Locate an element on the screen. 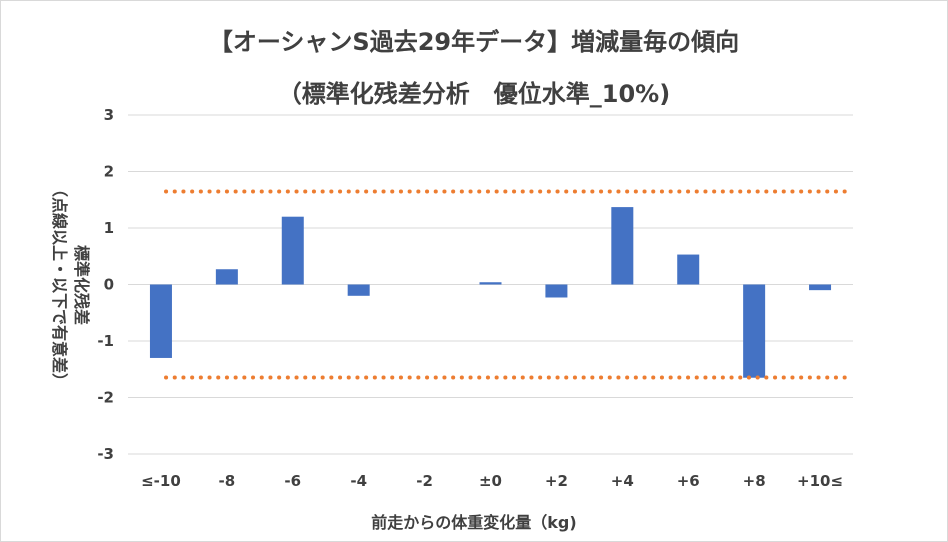 The width and height of the screenshot is (948, 542). y-tick-label: 0 is located at coordinates (109, 285).